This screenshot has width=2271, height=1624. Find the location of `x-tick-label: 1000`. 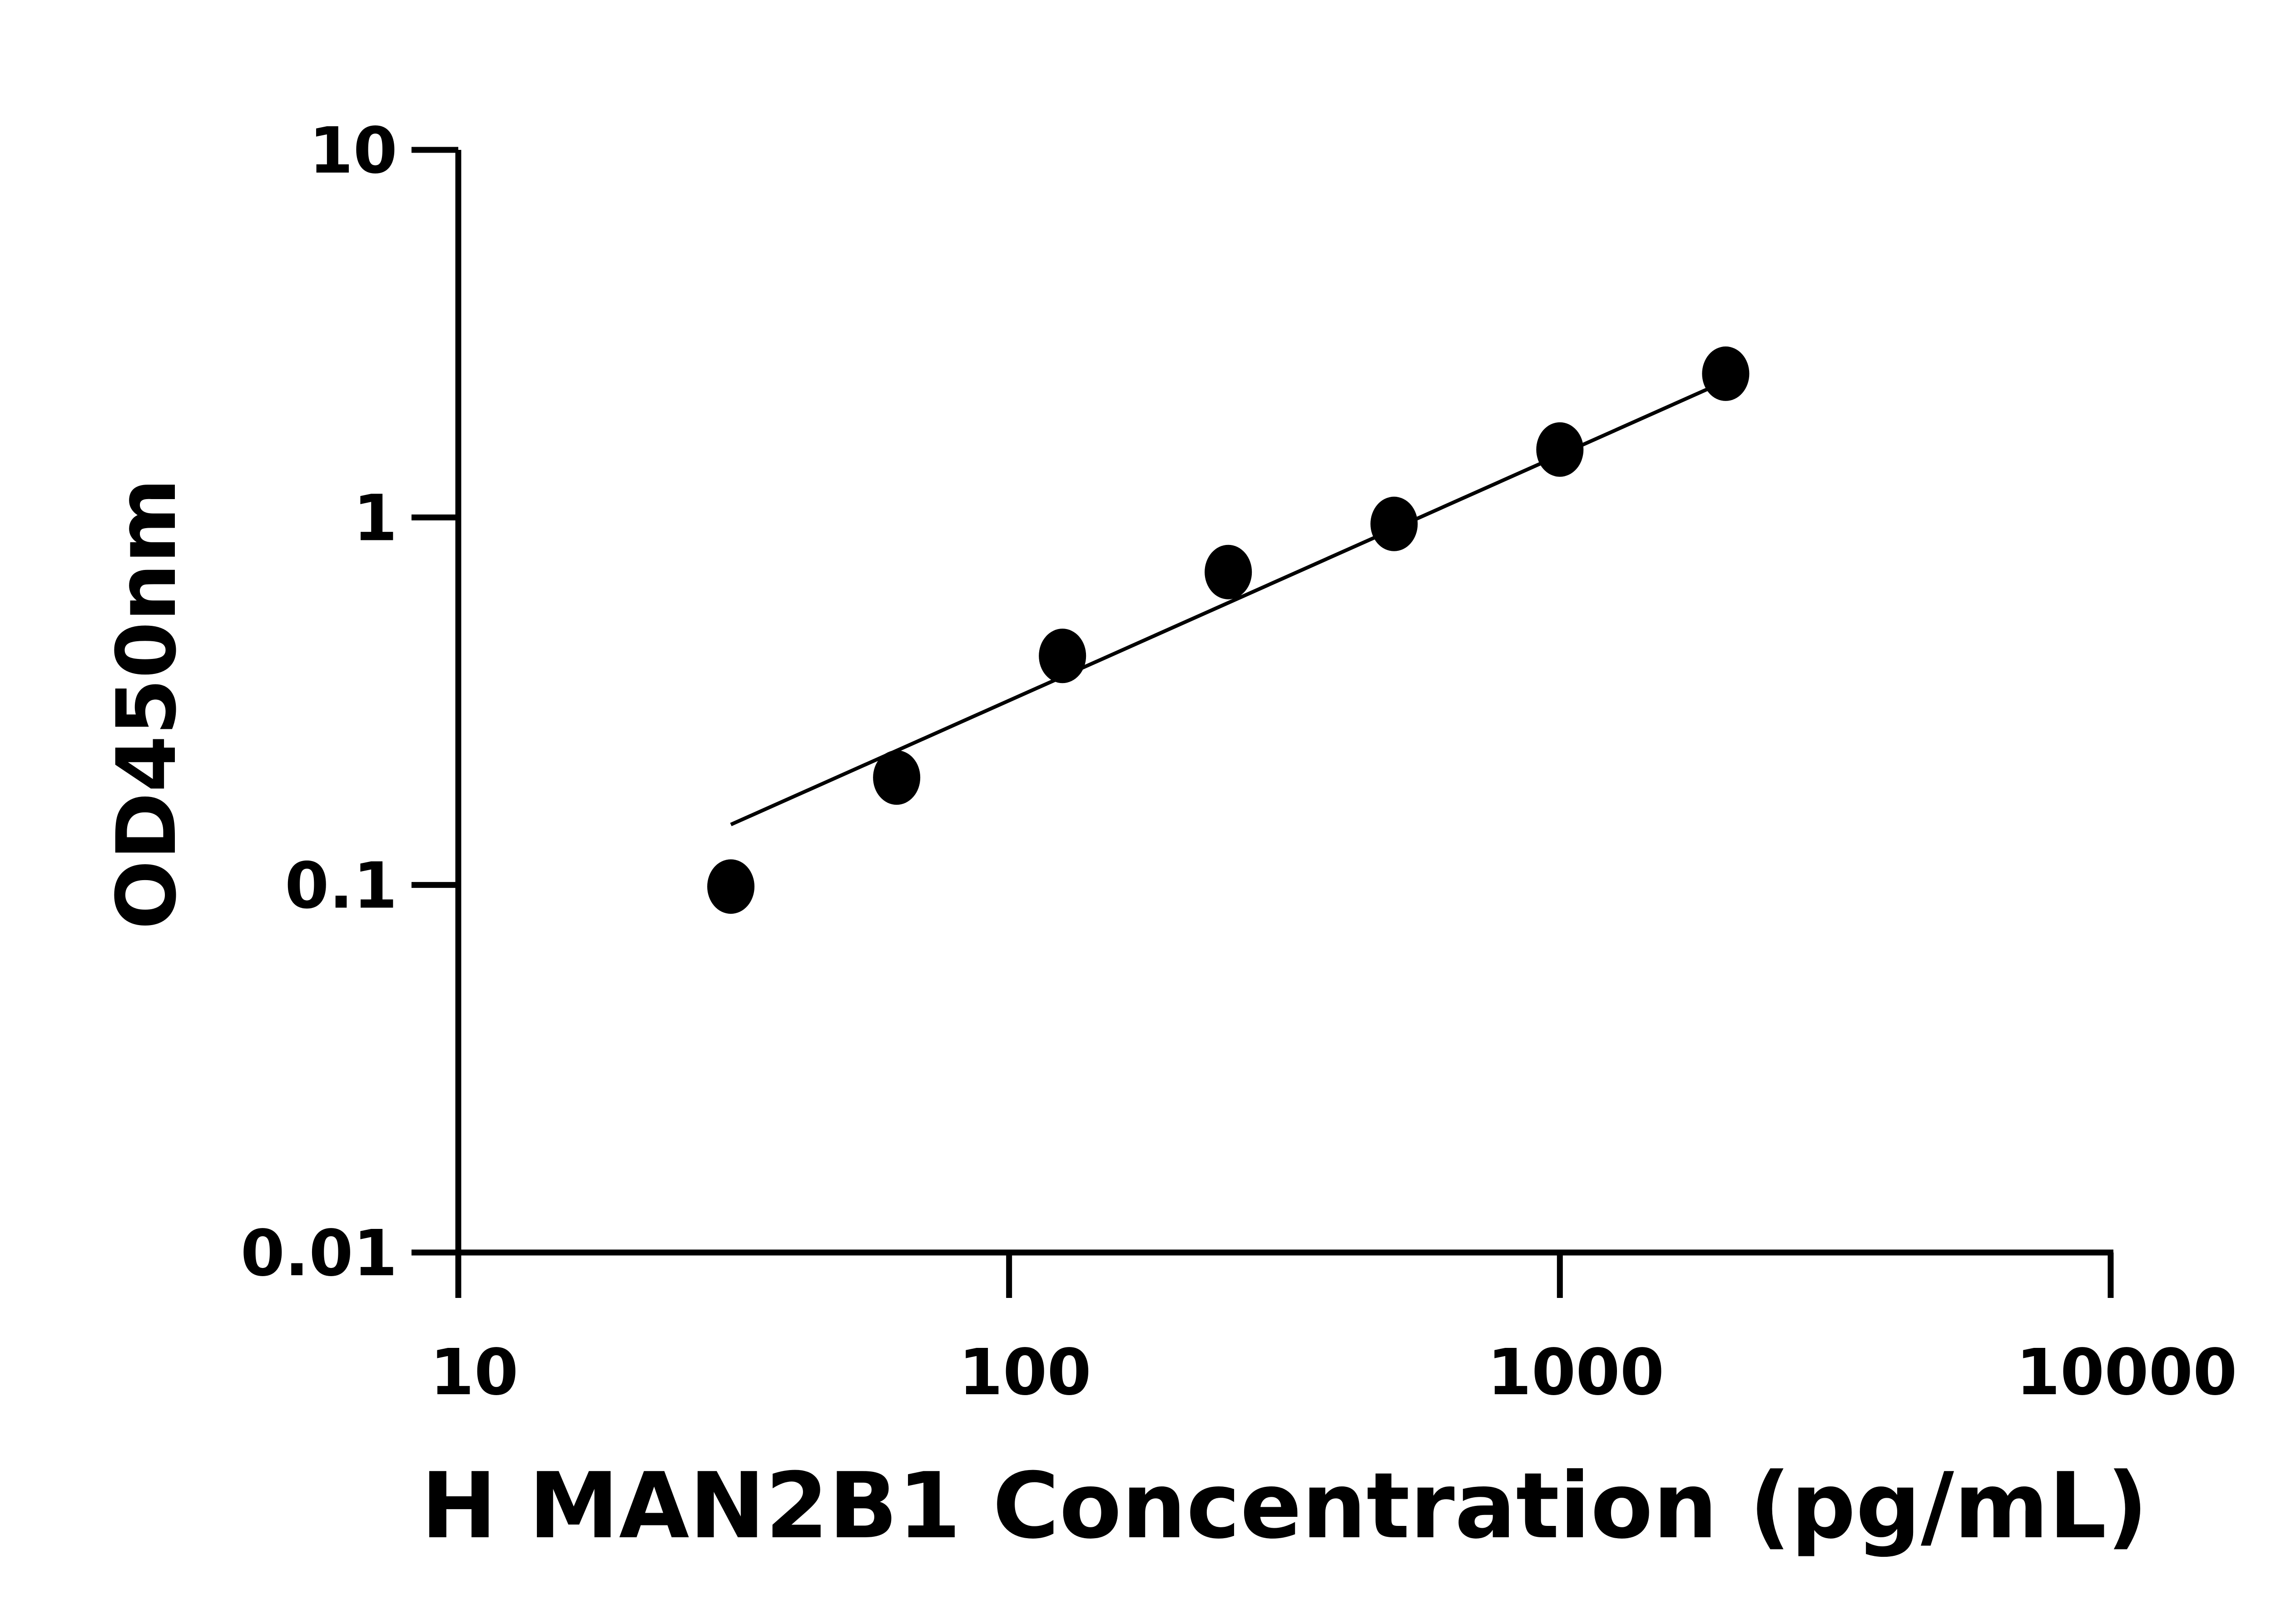

x-tick-label: 1000 is located at coordinates (1576, 1373).